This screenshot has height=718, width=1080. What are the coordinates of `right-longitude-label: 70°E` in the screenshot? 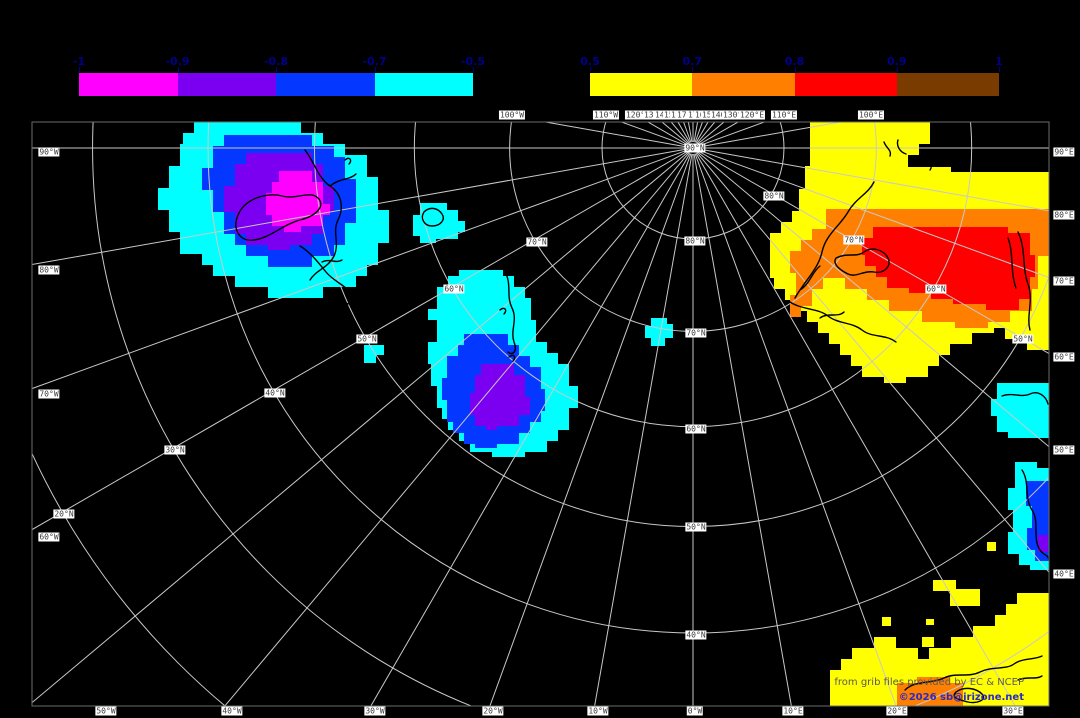 It's located at (1064, 281).